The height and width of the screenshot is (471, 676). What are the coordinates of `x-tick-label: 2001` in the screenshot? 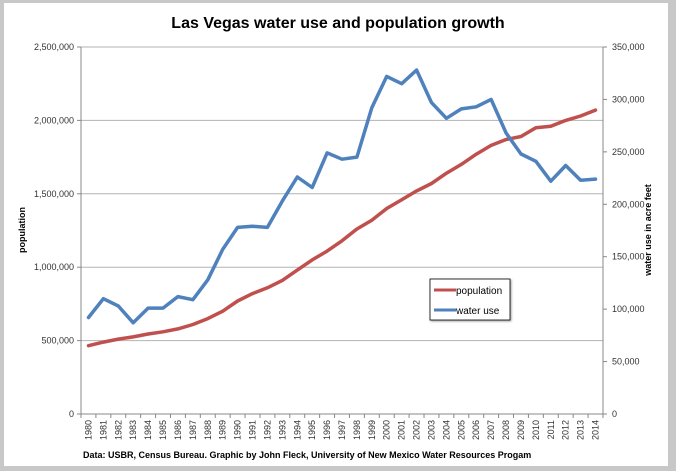 It's located at (402, 430).